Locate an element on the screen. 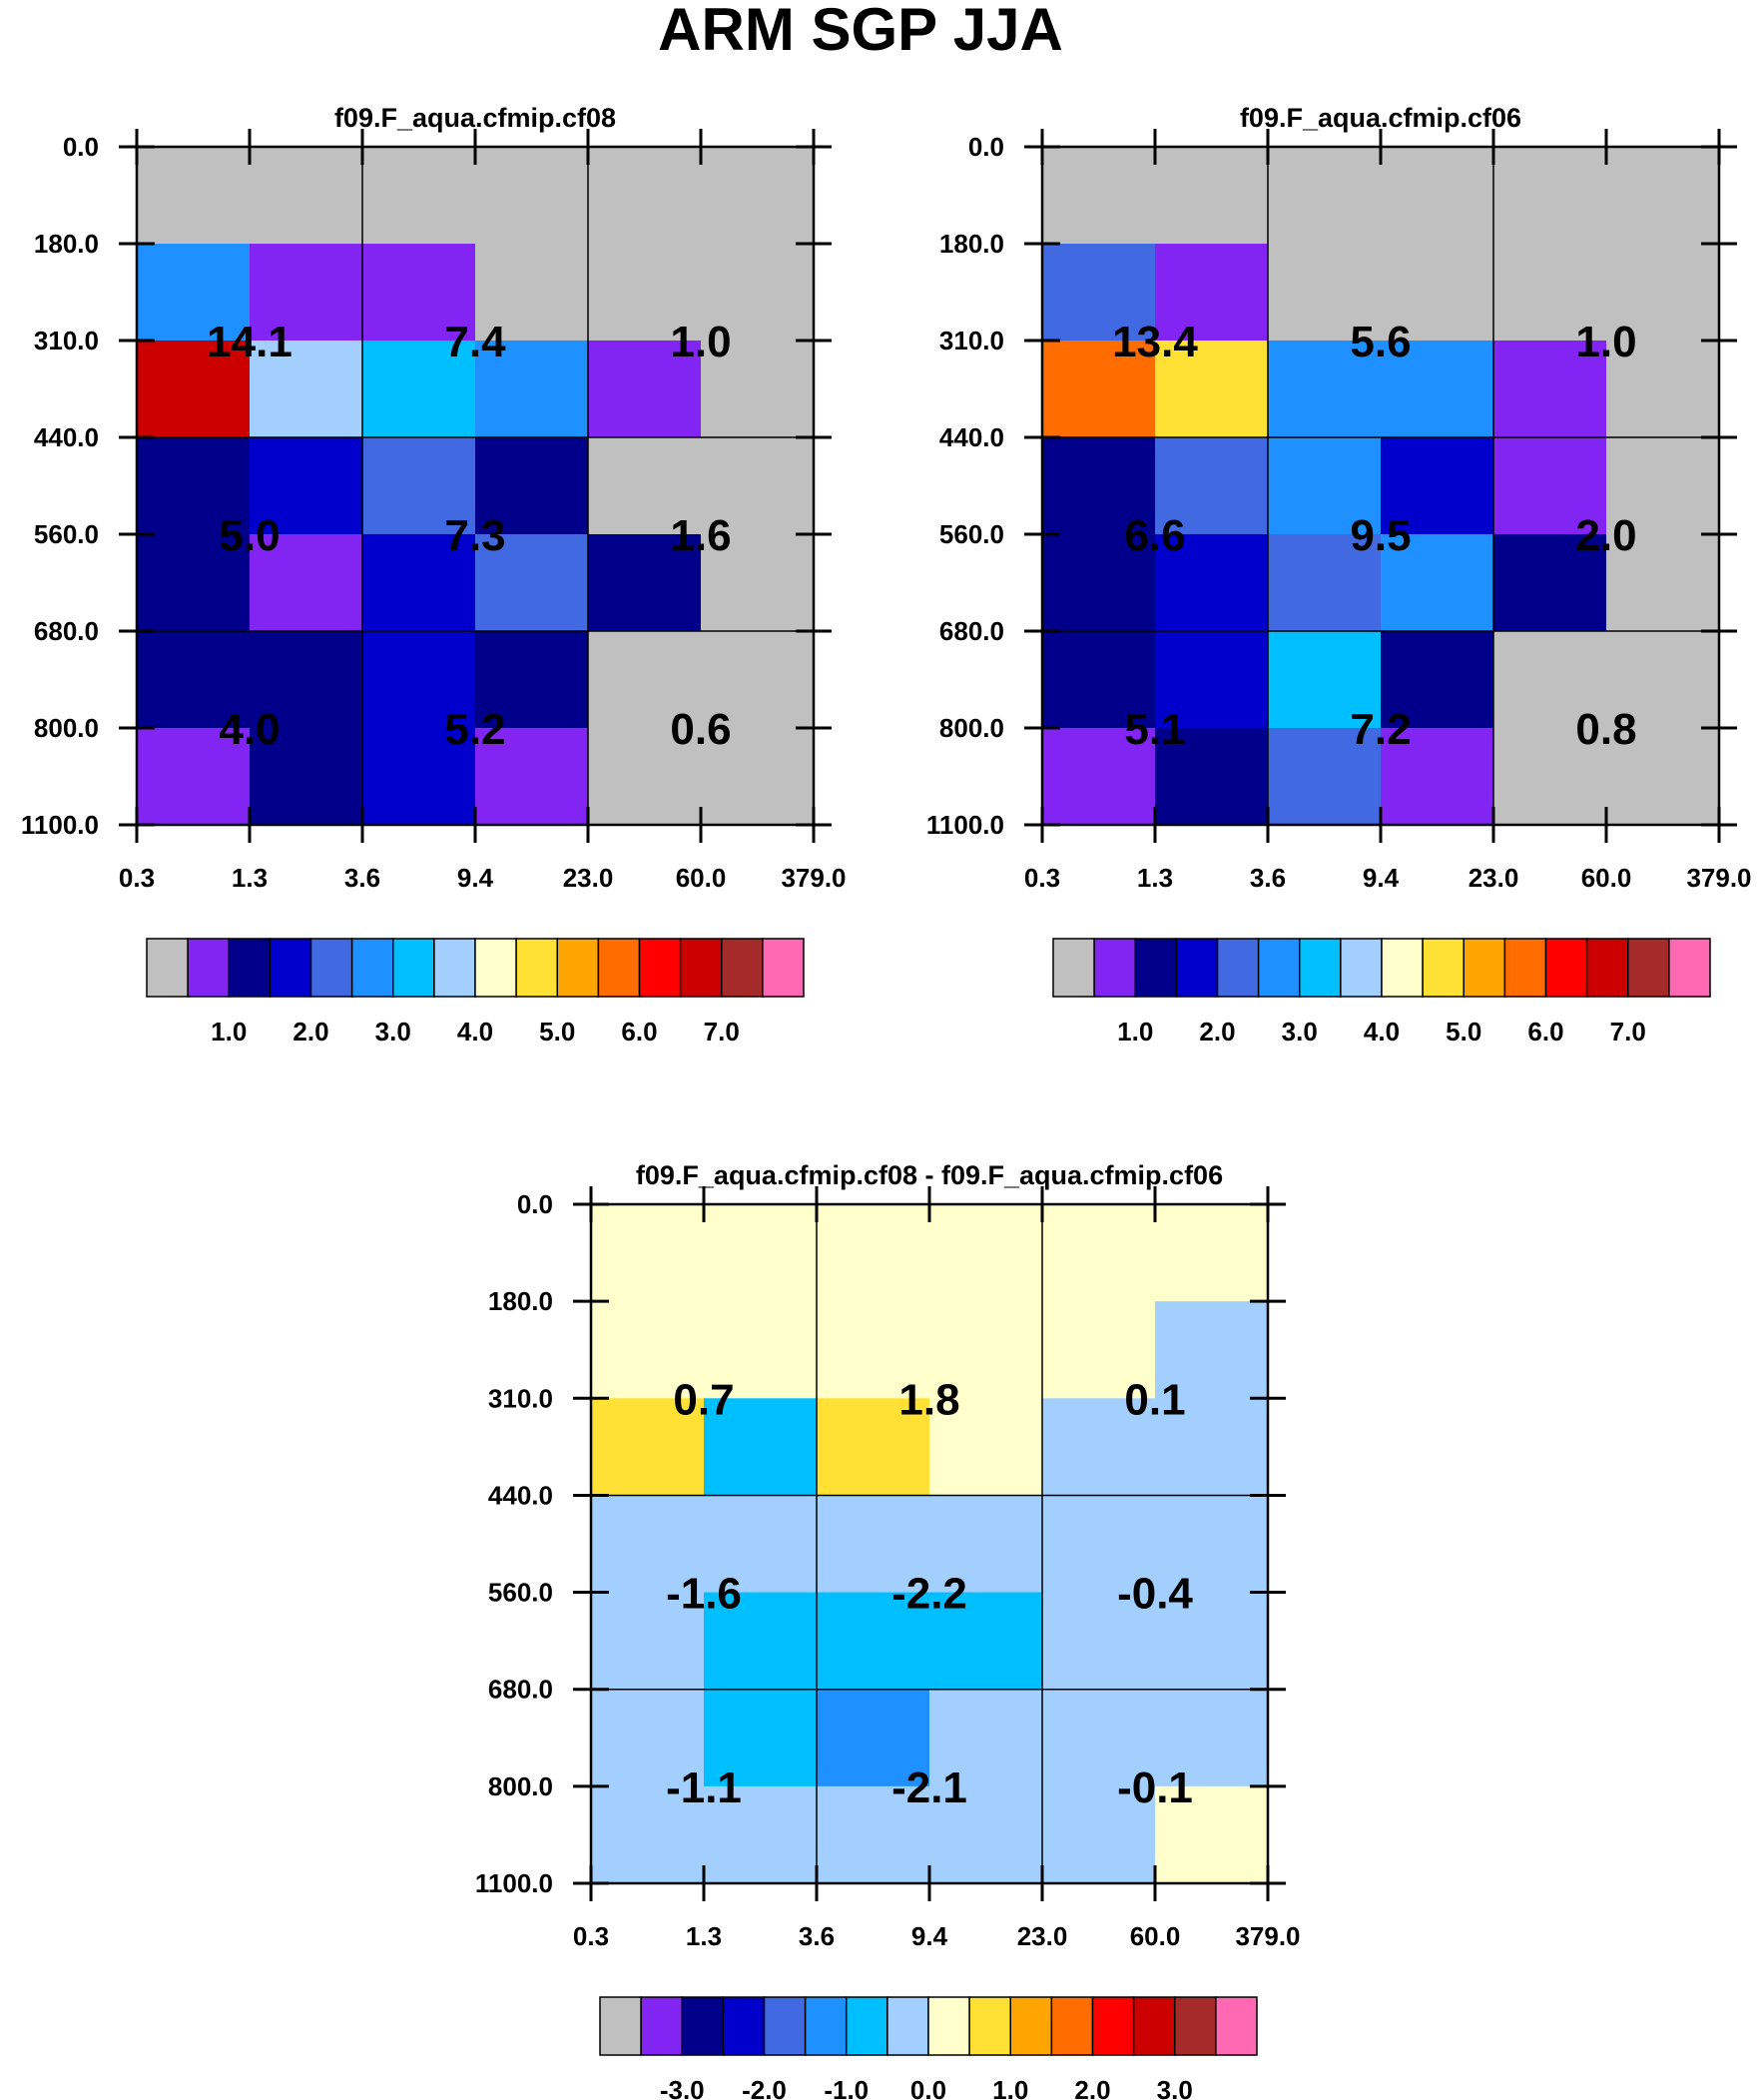 The height and width of the screenshot is (2100, 1760). x-tick-label: 3.6 is located at coordinates (1268, 878).